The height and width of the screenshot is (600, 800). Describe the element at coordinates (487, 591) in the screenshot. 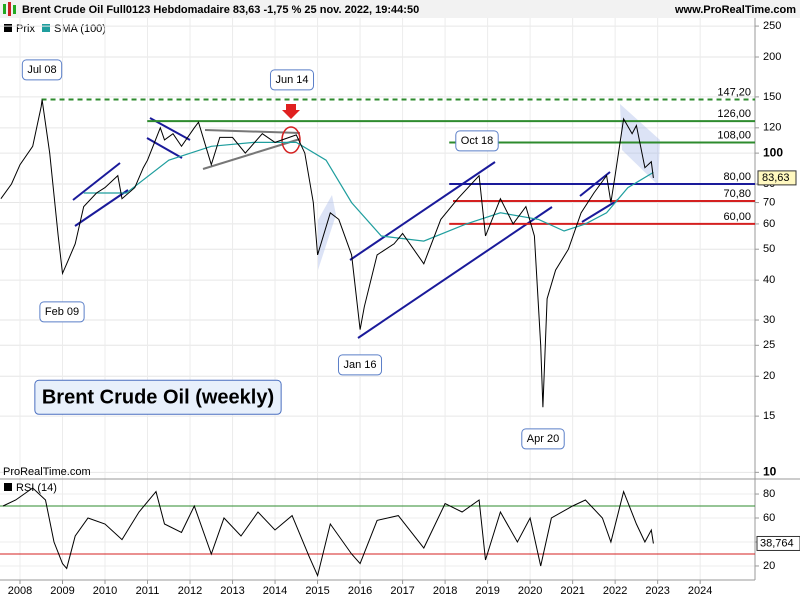

I see `x-tick-label: 2019` at that location.